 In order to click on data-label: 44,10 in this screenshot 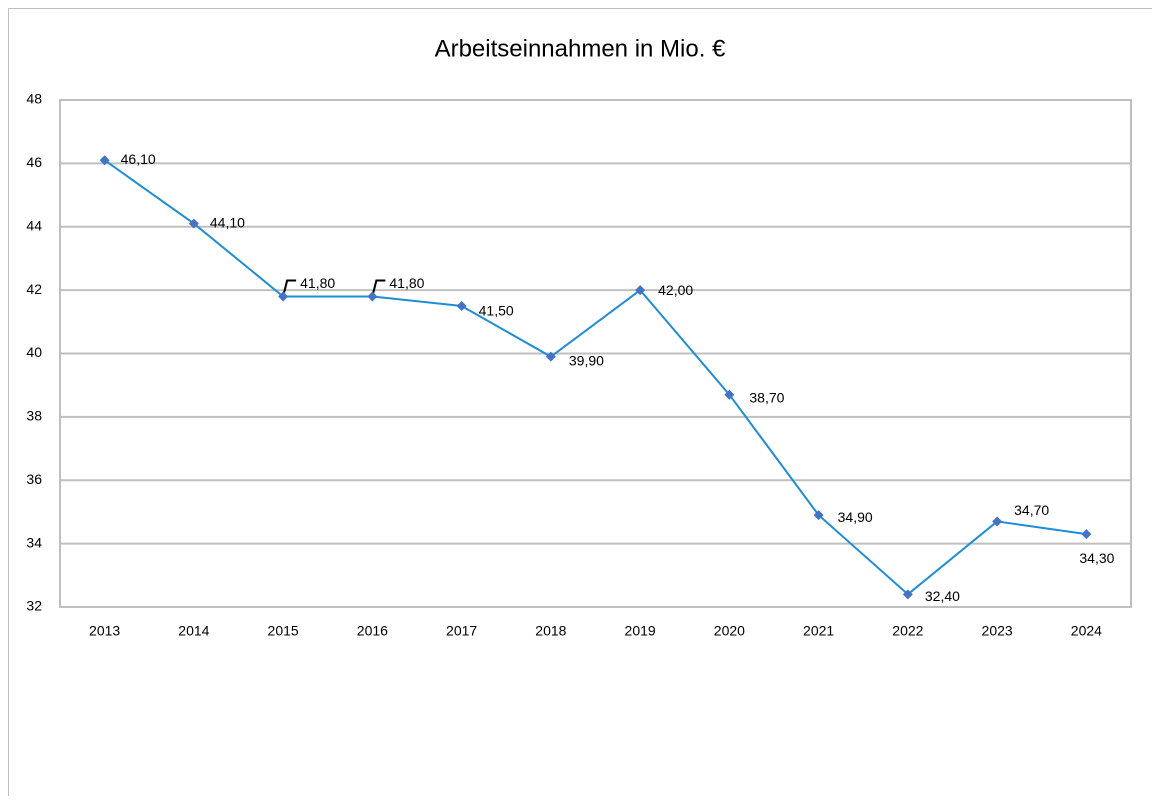, I will do `click(227, 222)`.